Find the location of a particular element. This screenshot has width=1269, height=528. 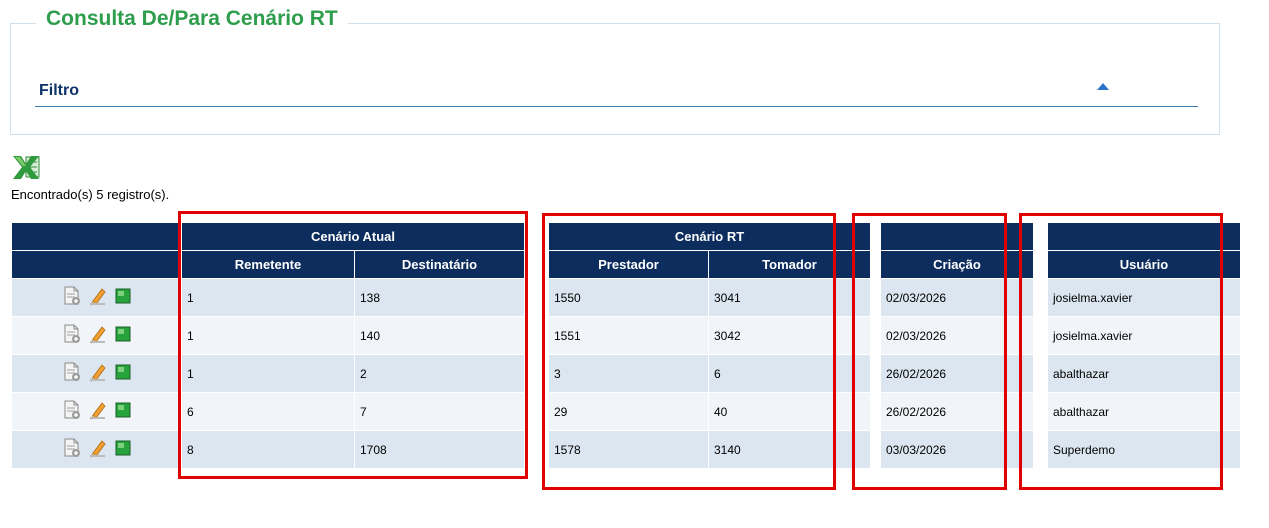

column-header-remetente: Remetente is located at coordinates (268, 264).